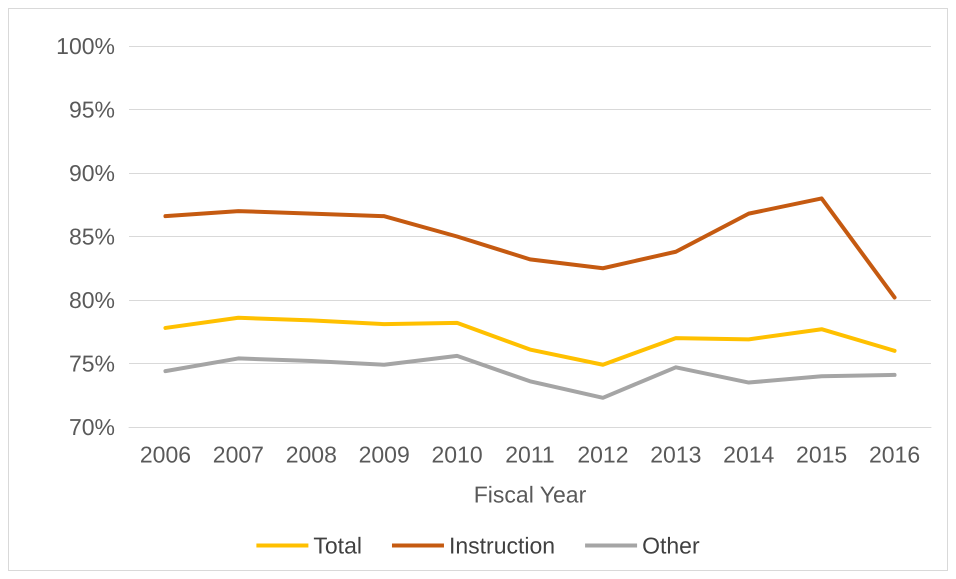 The width and height of the screenshot is (956, 579). I want to click on legend-label: Total, so click(337, 545).